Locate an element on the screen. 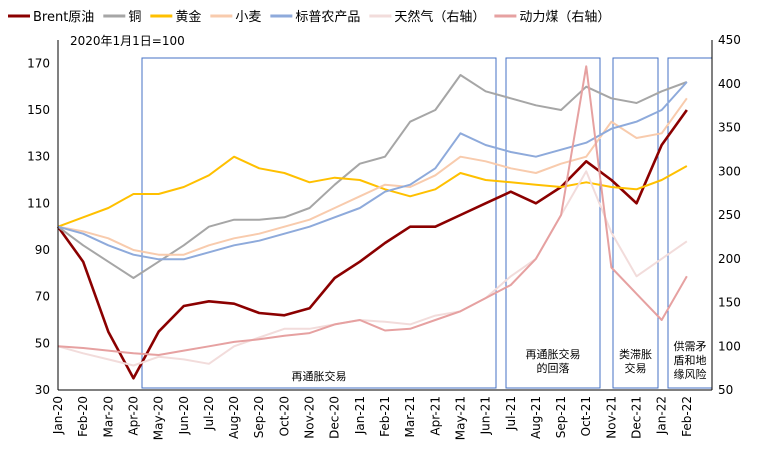 The height and width of the screenshot is (476, 774). x-tick-label: Mar-21 is located at coordinates (410, 416).